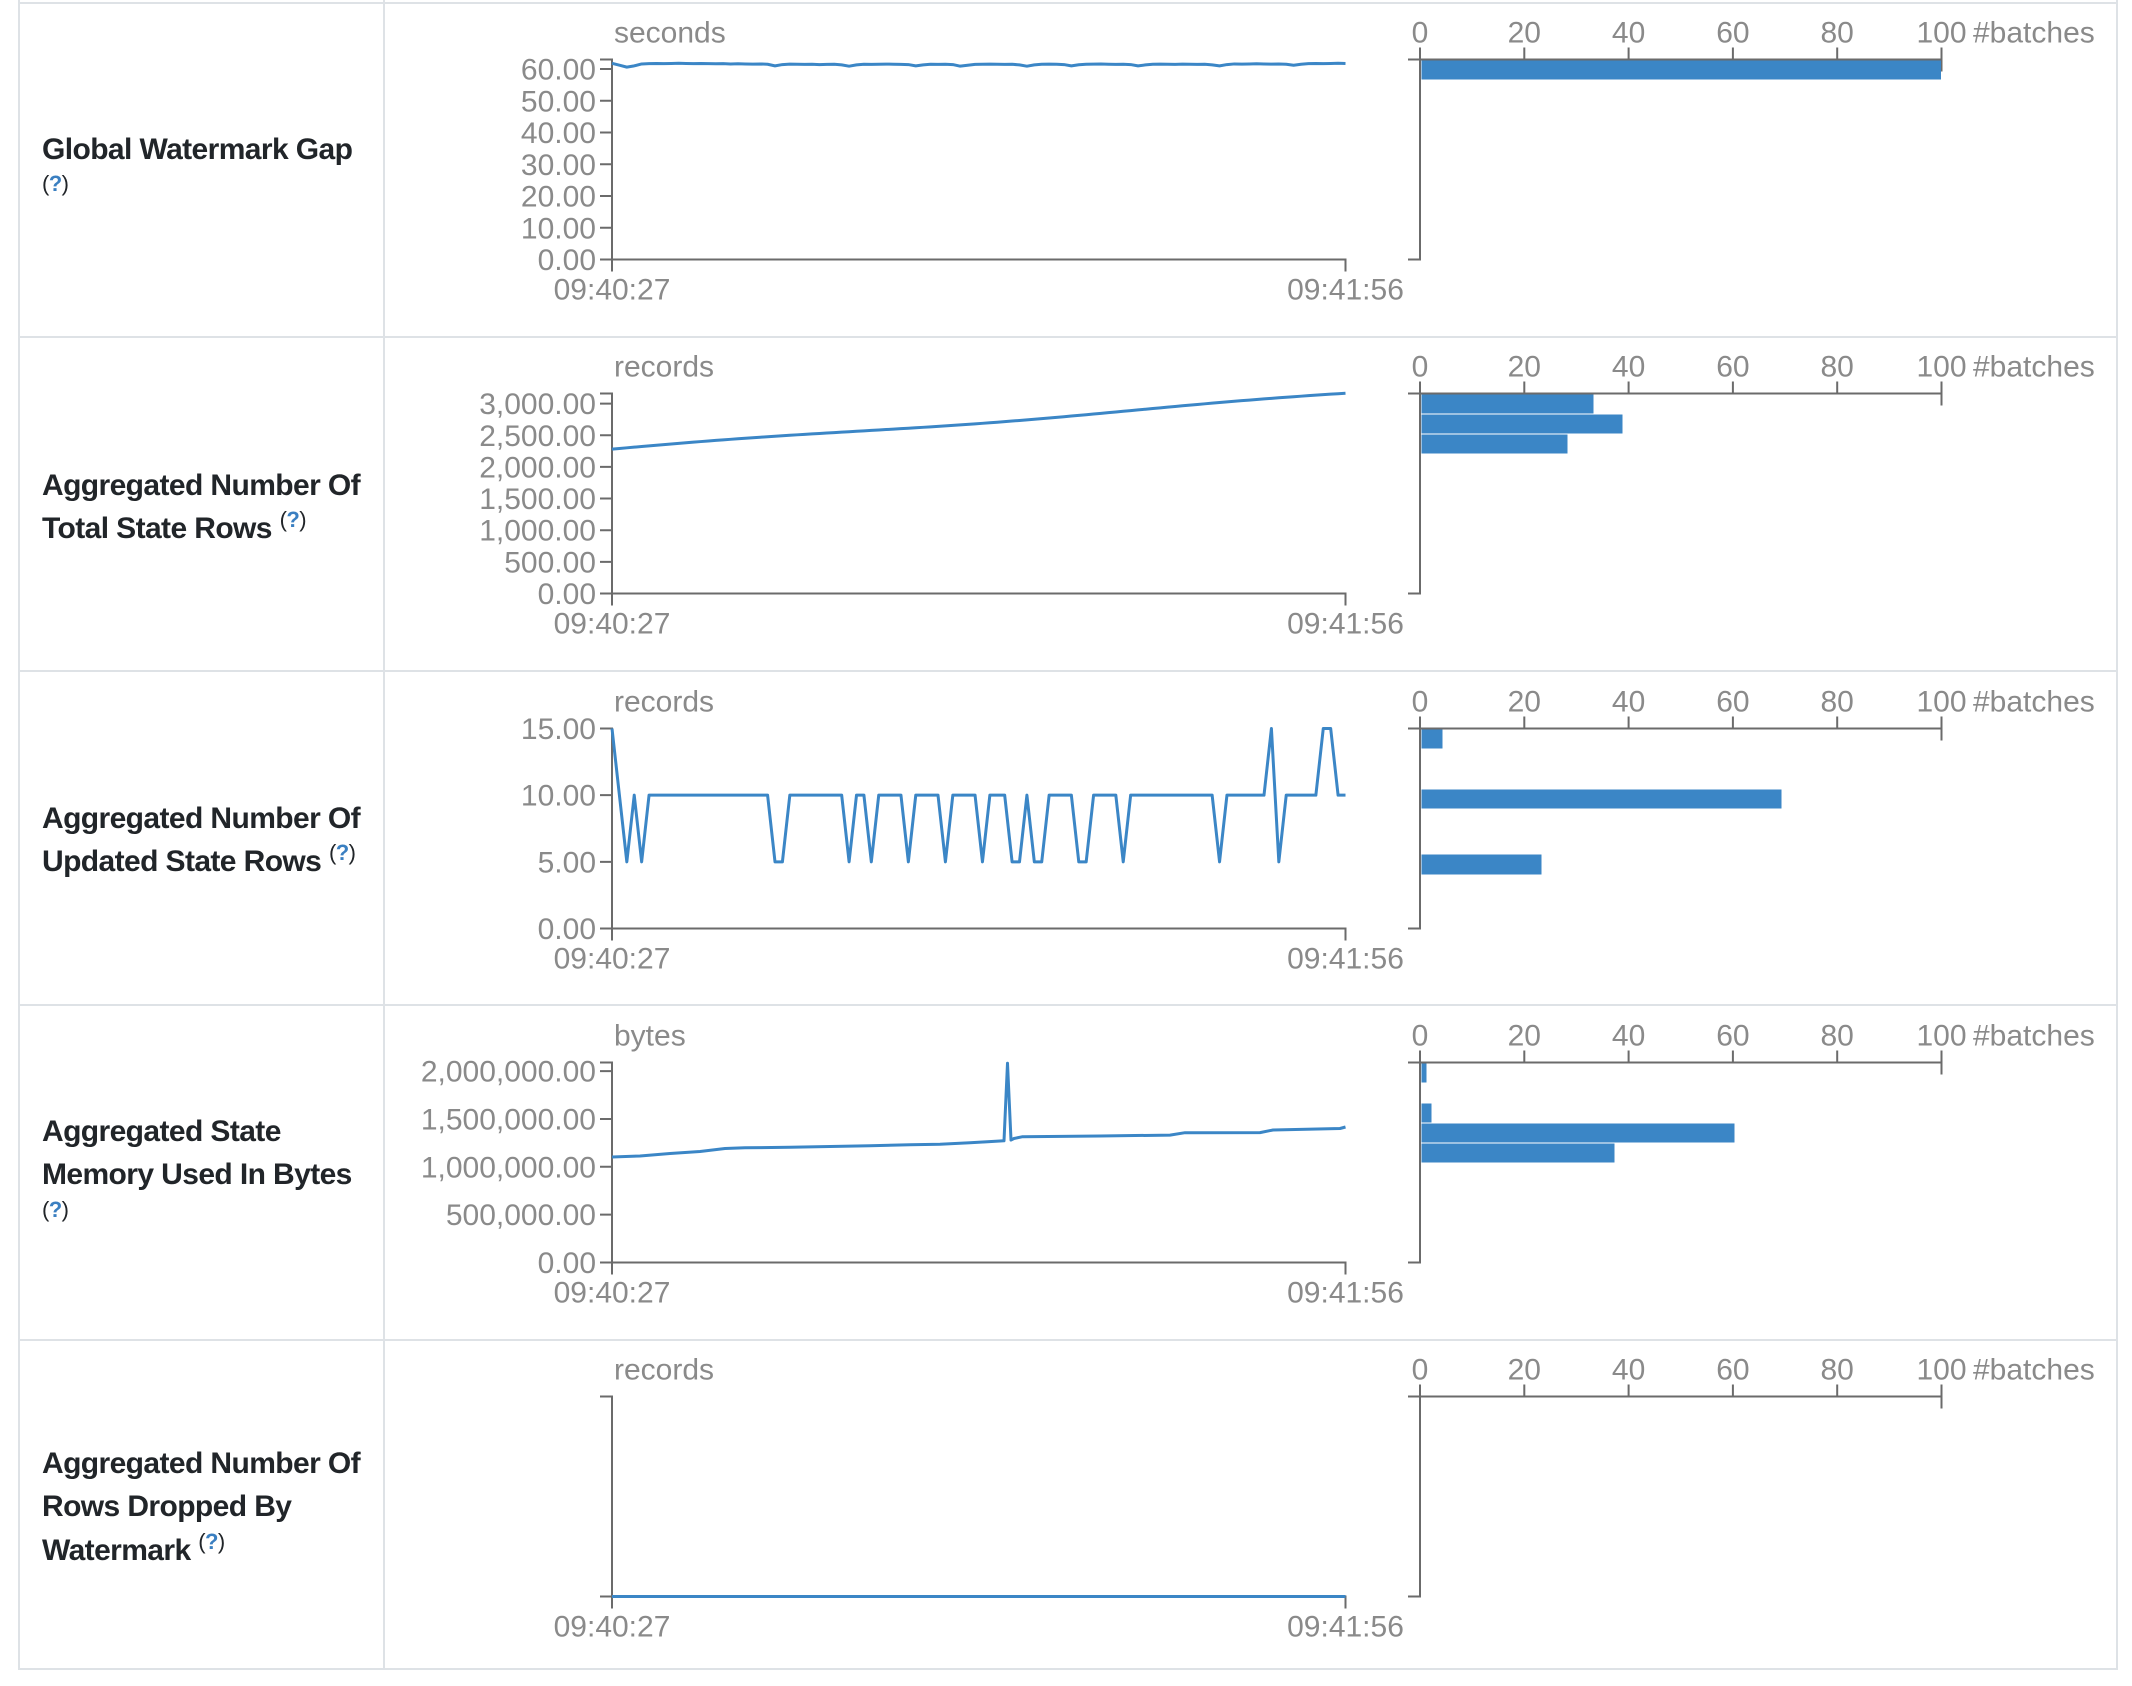 The width and height of the screenshot is (2132, 1686). What do you see at coordinates (537, 499) in the screenshot?
I see `svg-text: 1,500.00` at bounding box center [537, 499].